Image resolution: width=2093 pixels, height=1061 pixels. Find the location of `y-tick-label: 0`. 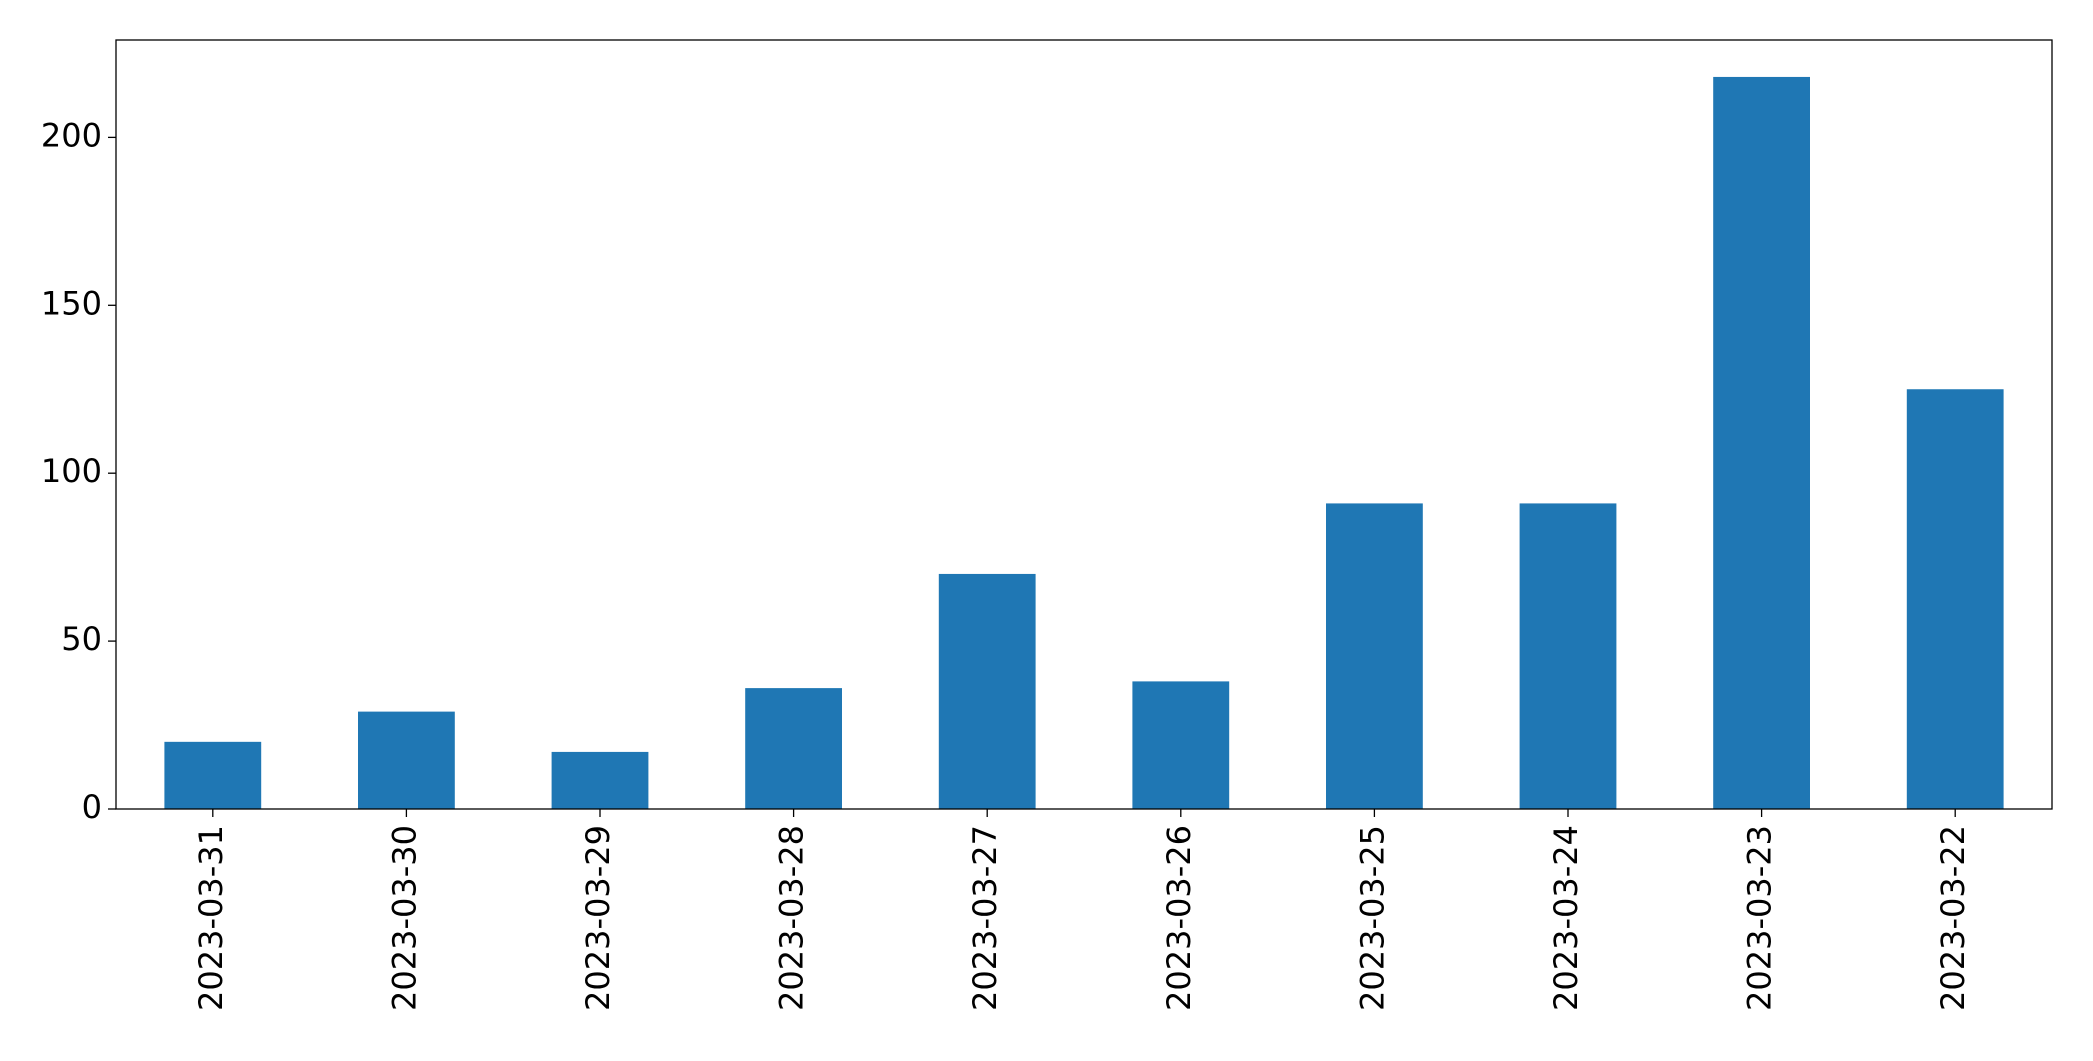

y-tick-label: 0 is located at coordinates (92, 807).